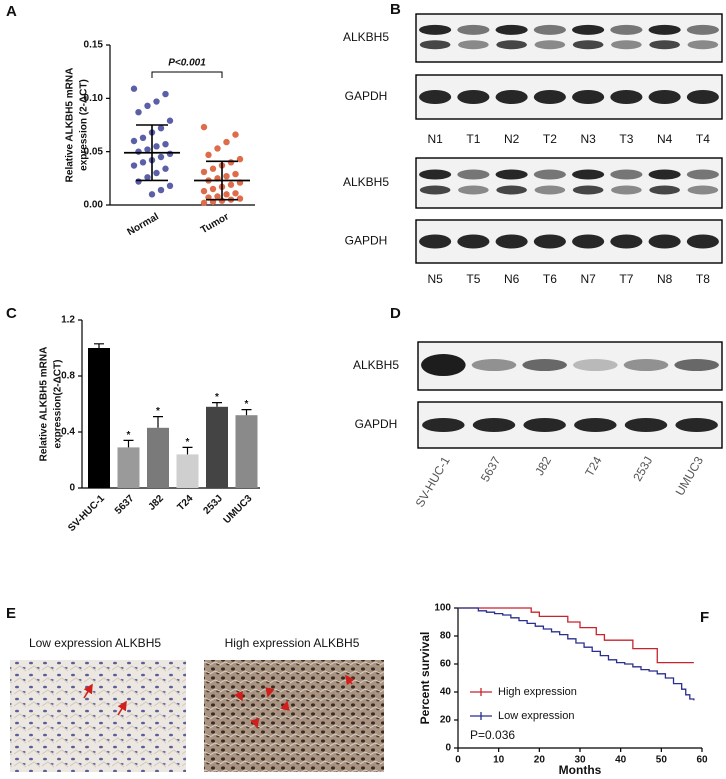 The image size is (726, 779). I want to click on x-tick-label: SV-HUC-1, so click(86, 513).